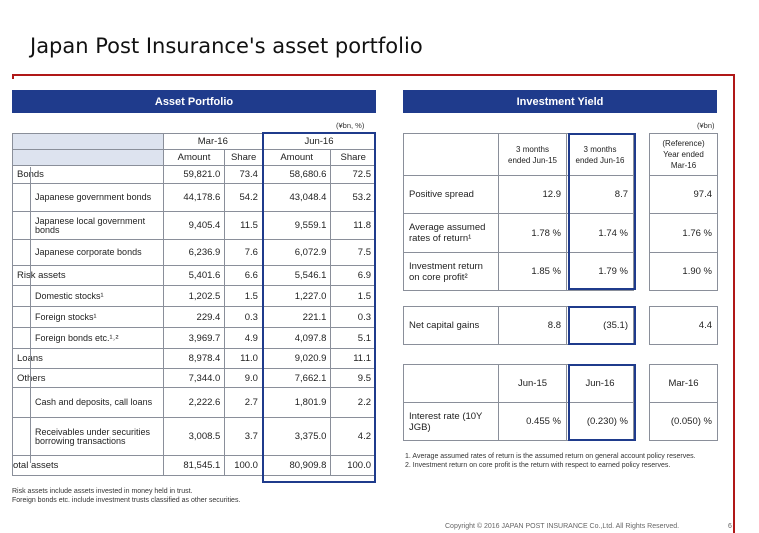 This screenshot has height=533, width=759. What do you see at coordinates (194, 465) in the screenshot?
I see `cell-value: 81,545.1` at bounding box center [194, 465].